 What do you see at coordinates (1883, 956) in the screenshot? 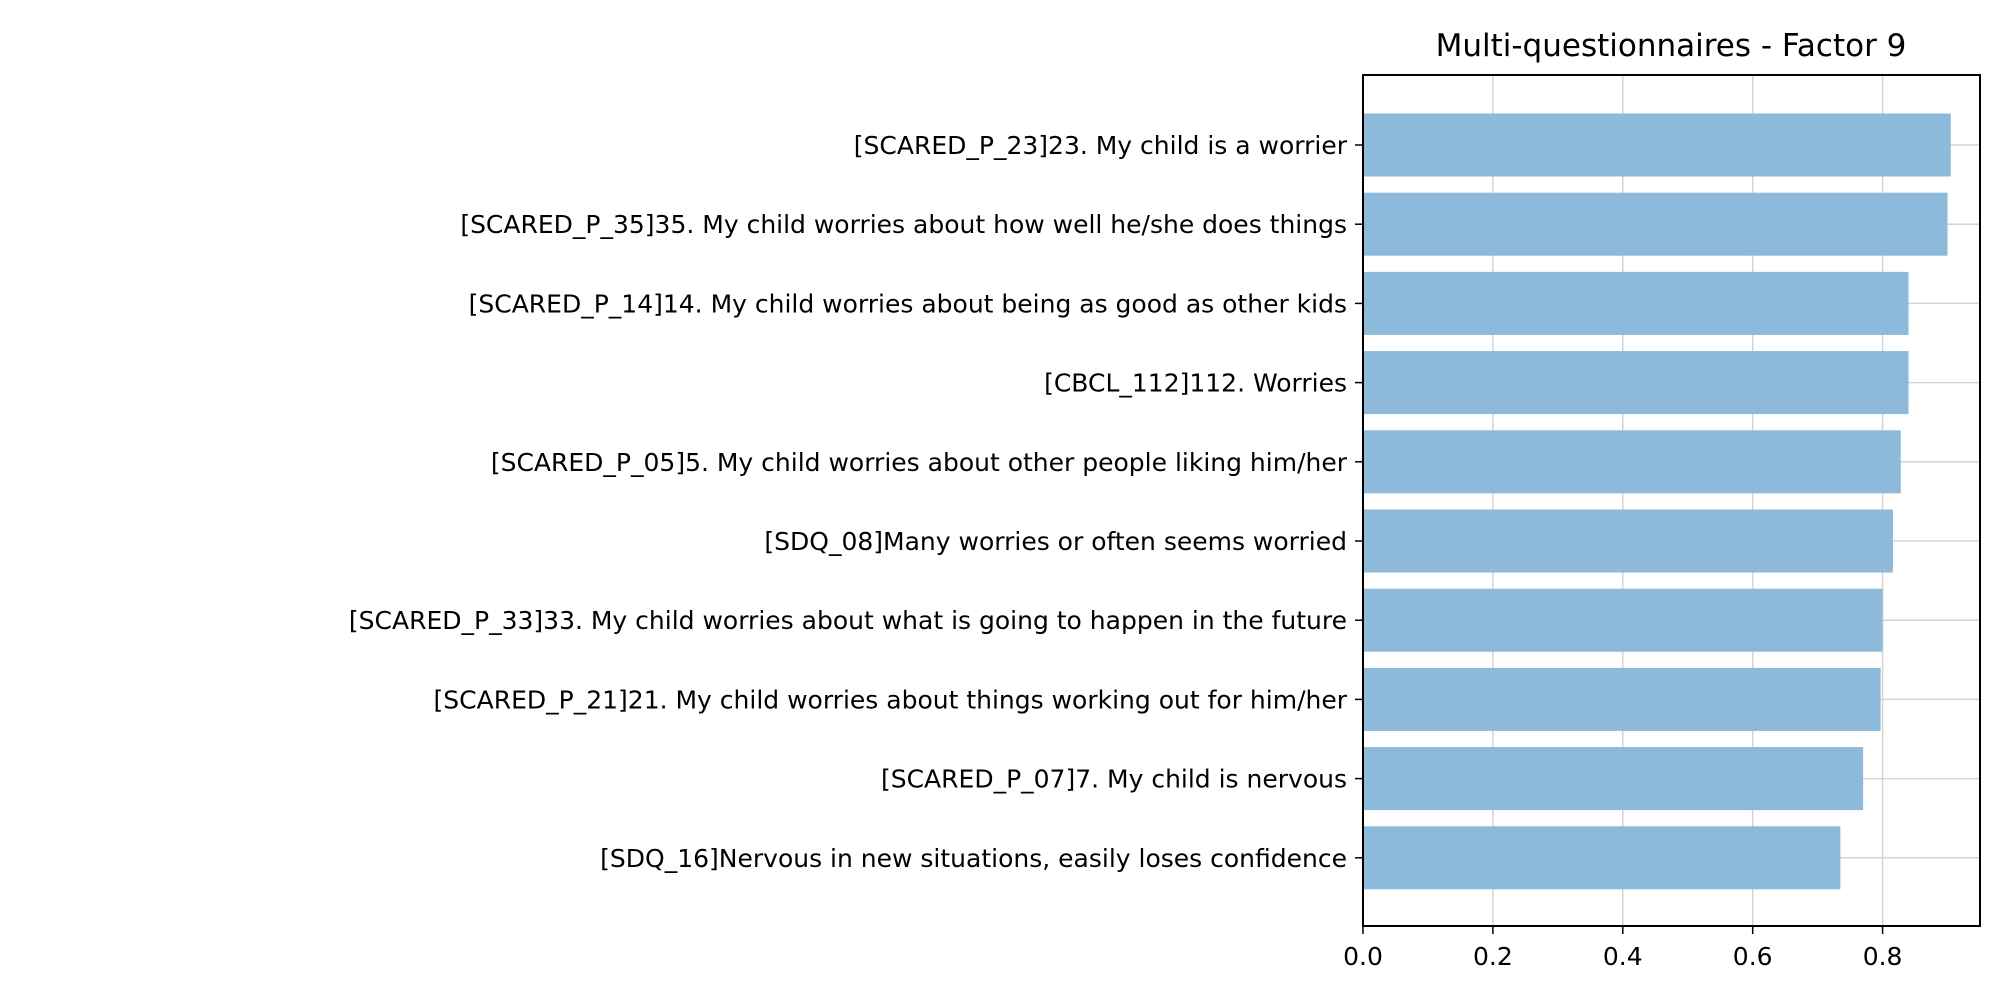
I see `x-tick-label: 0.8` at bounding box center [1883, 956].